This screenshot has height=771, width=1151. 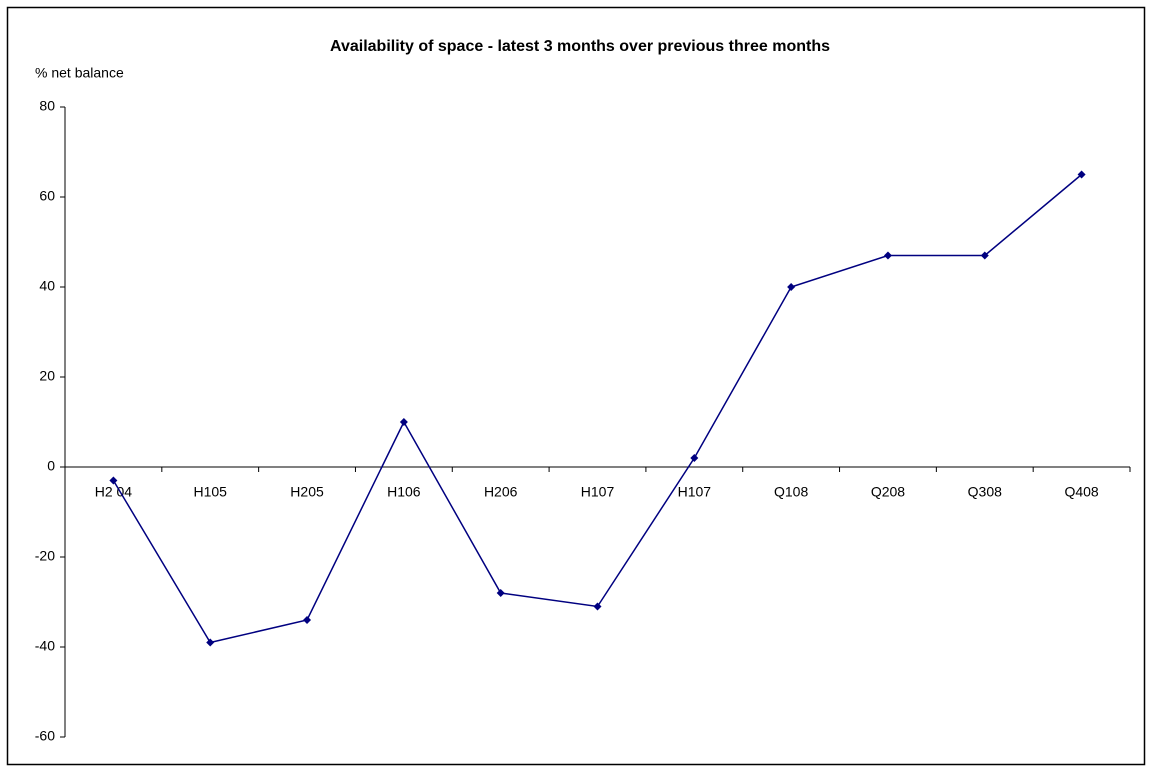 What do you see at coordinates (47, 196) in the screenshot?
I see `y-tick-label: 60` at bounding box center [47, 196].